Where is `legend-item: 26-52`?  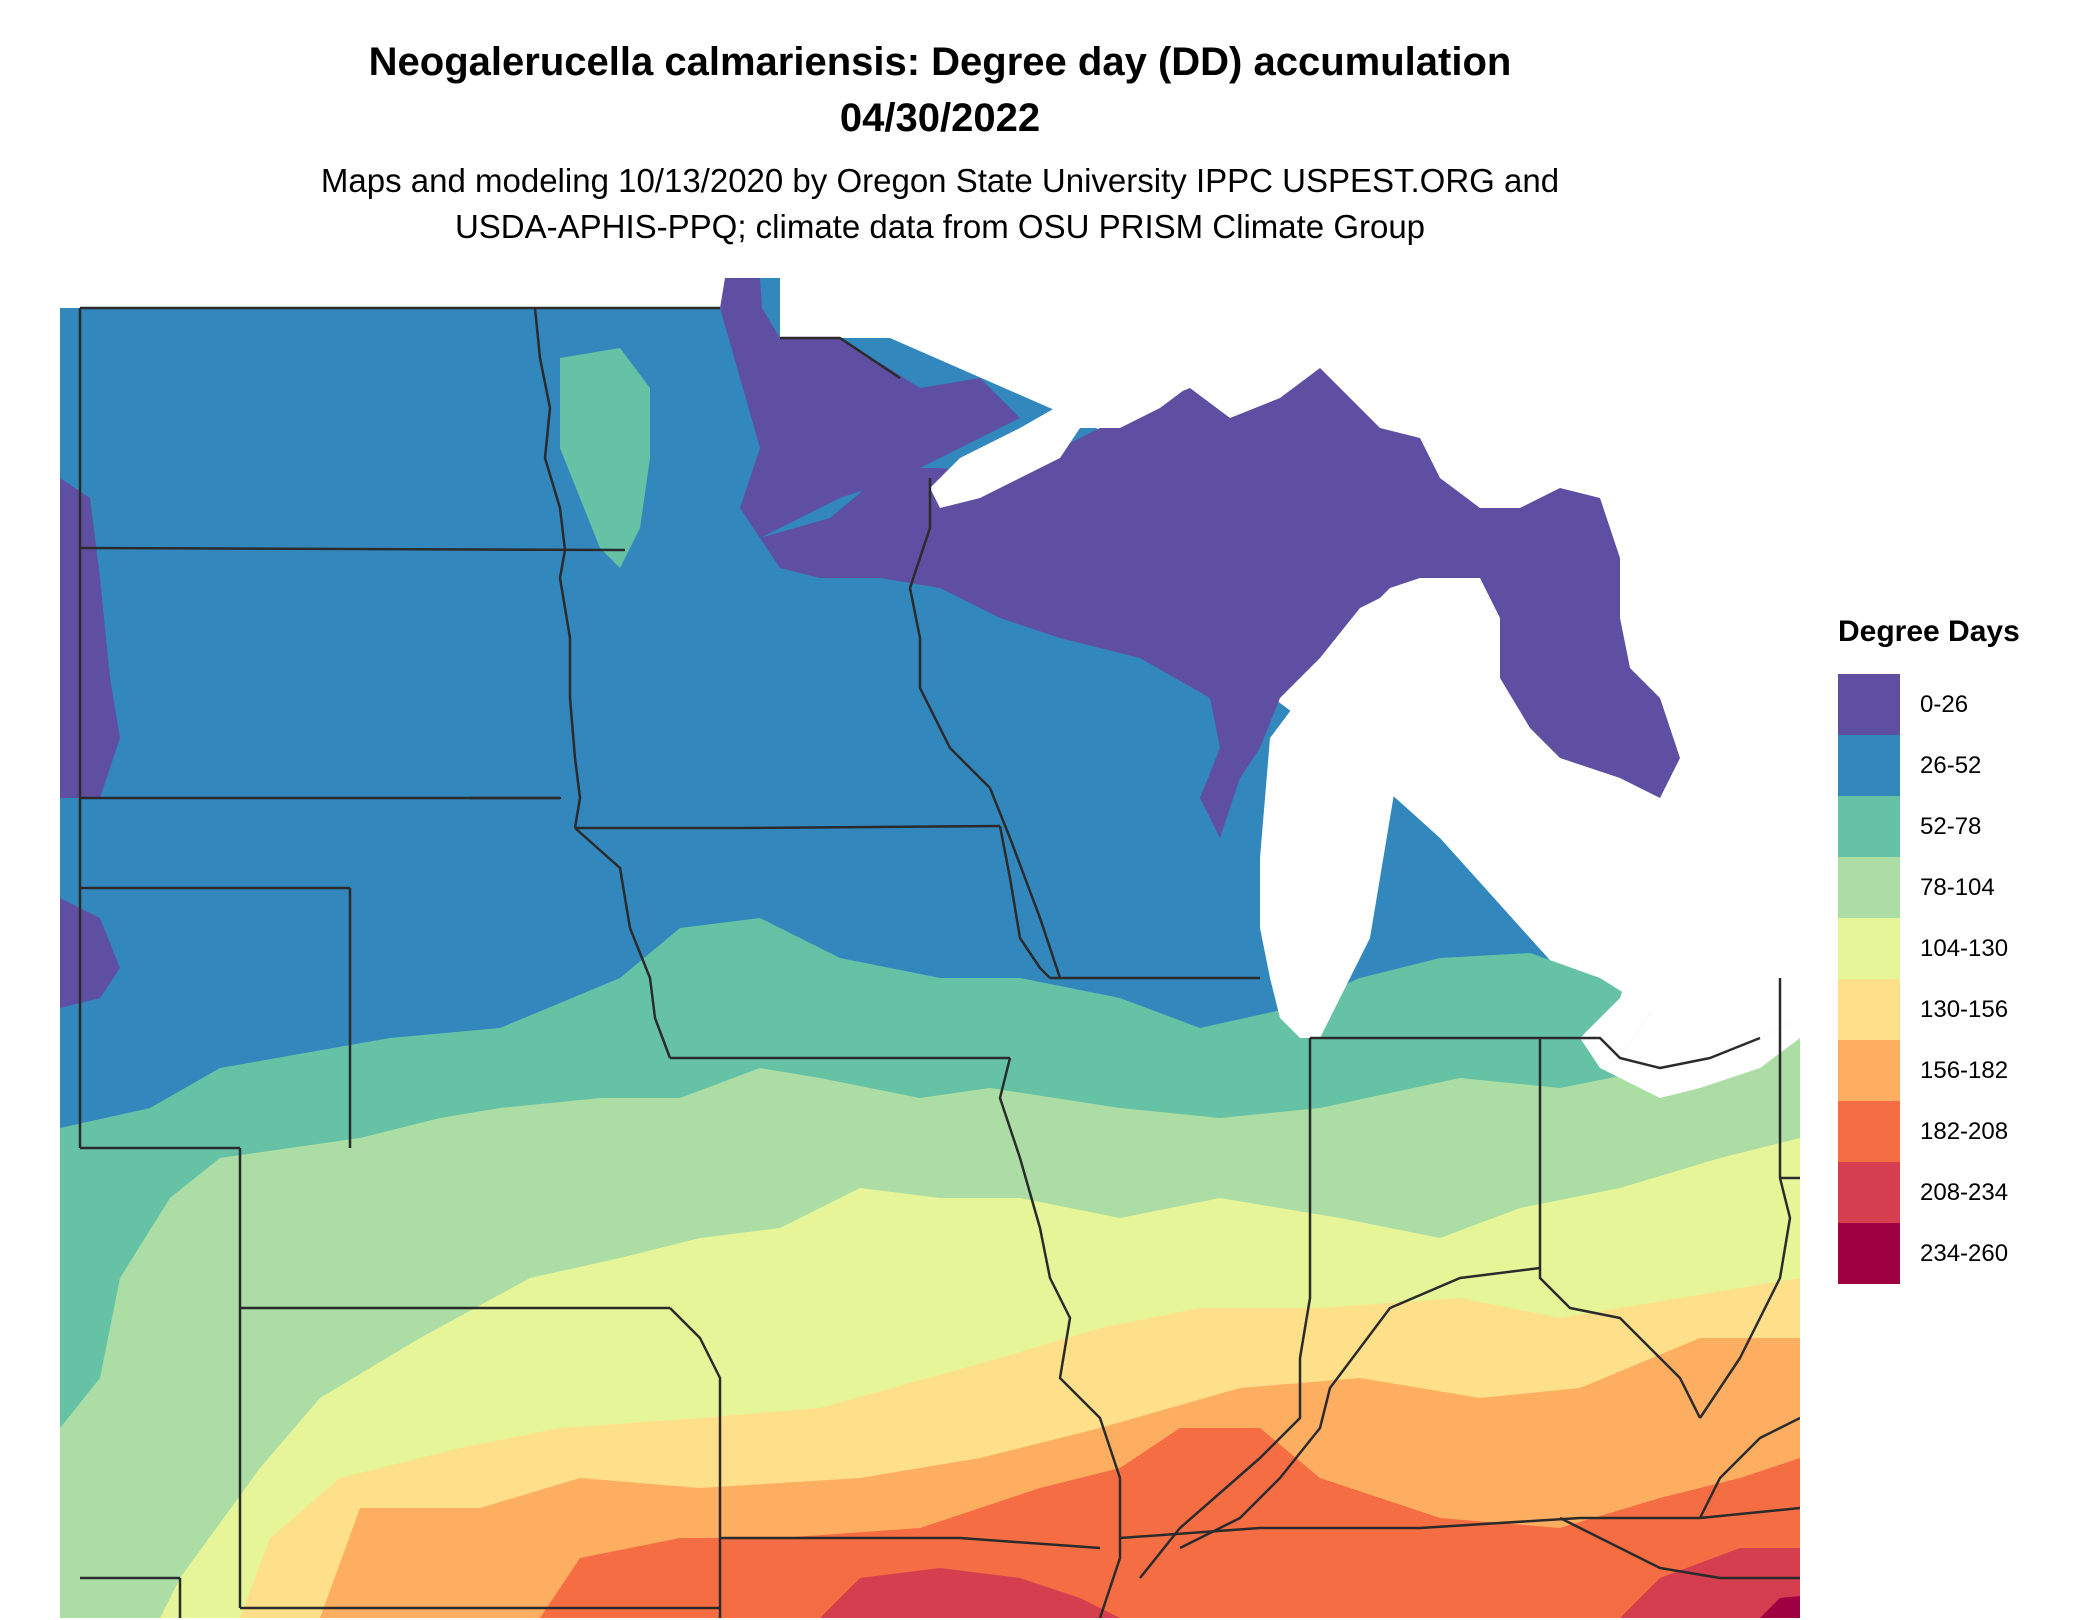 legend-item: 26-52 is located at coordinates (1968, 765).